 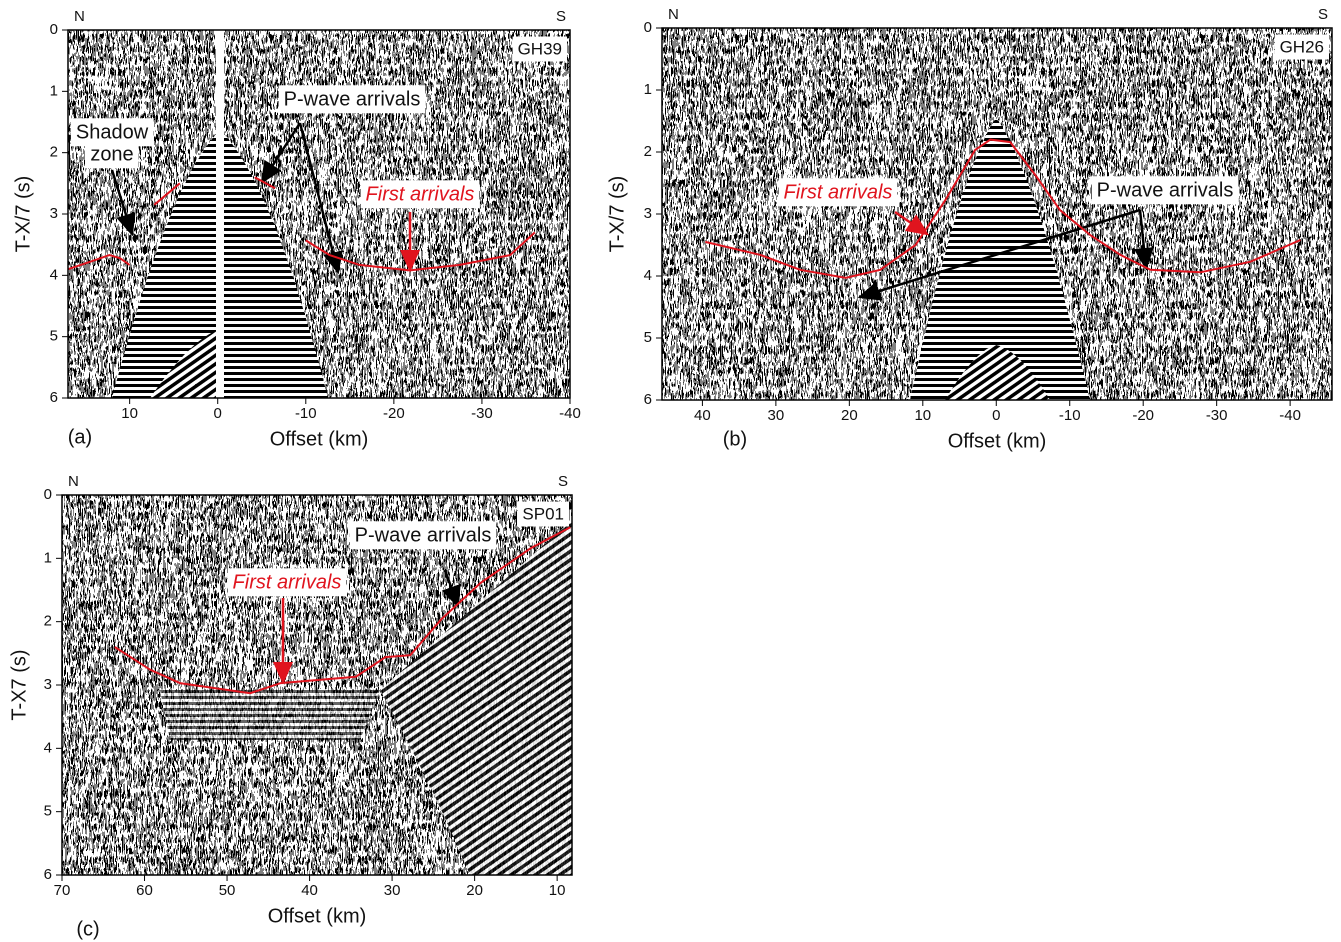 I want to click on panel-label: (c), so click(x=87, y=929).